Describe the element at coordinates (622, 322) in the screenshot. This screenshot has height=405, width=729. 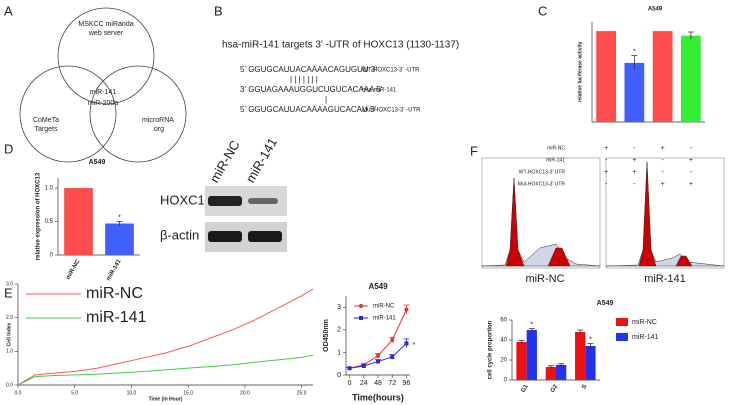
I see `legend-swatch` at that location.